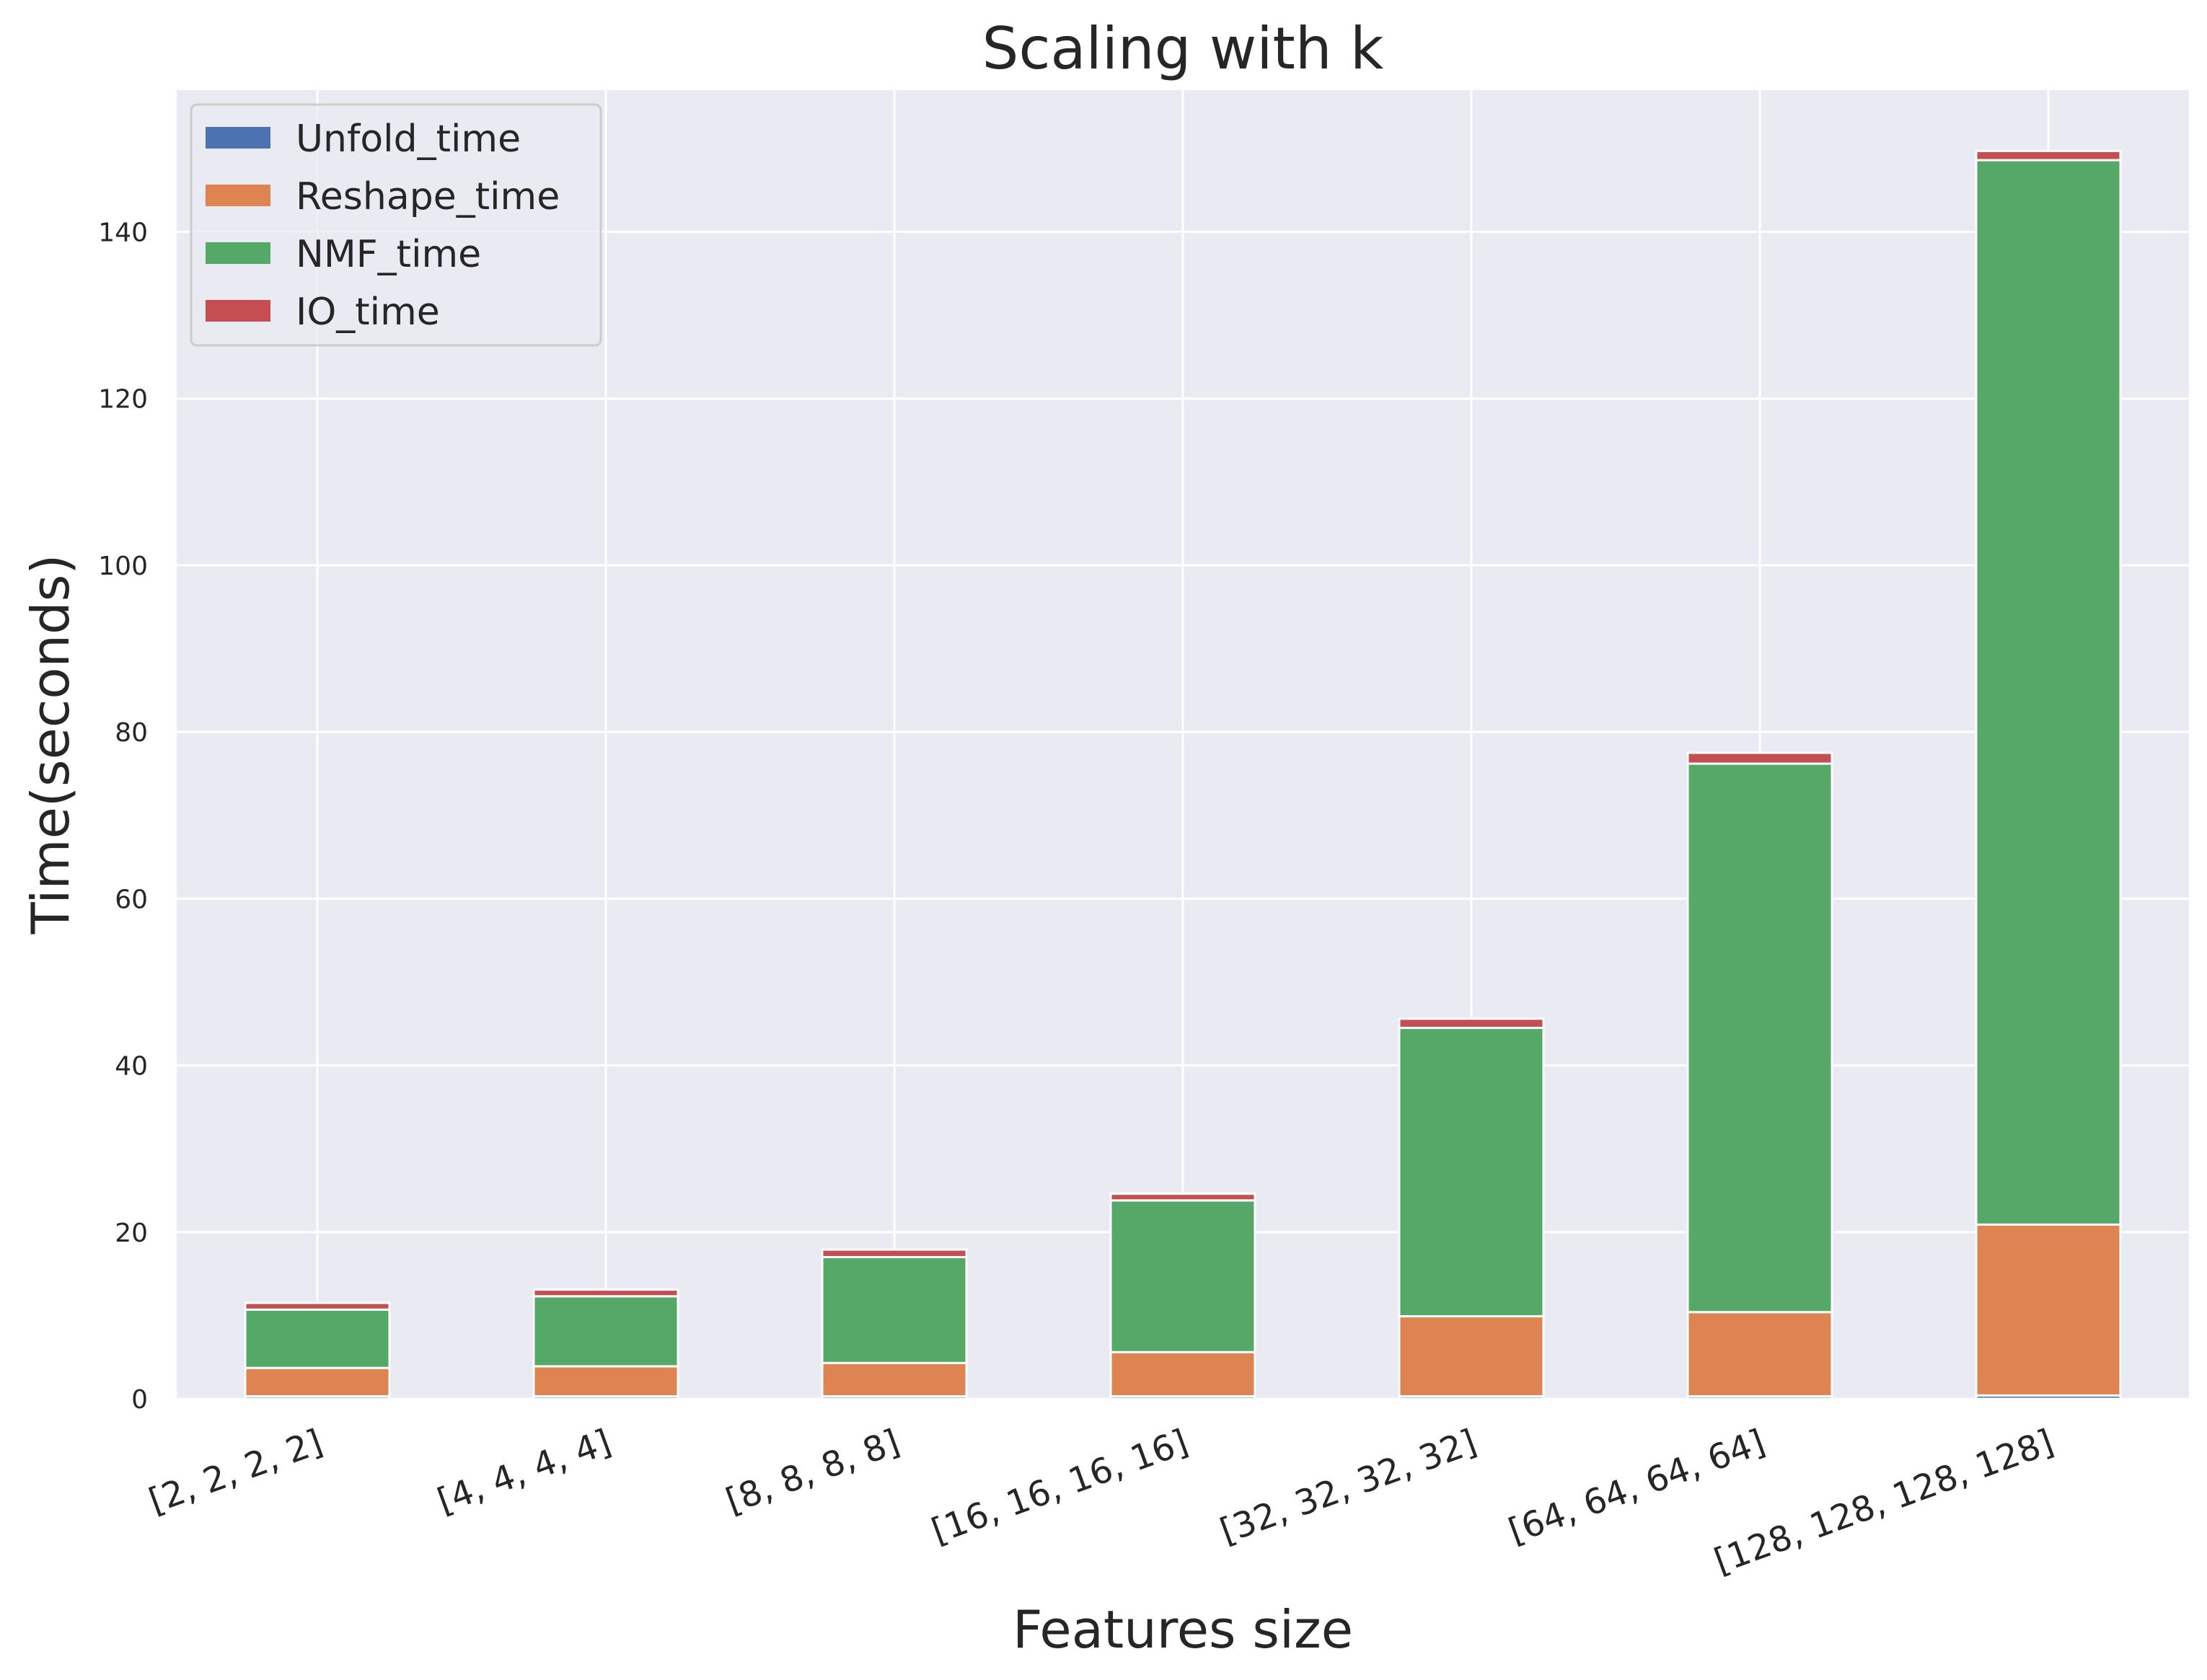  I want to click on legend: Unfold_time Reshape_time NMF_time IO_time, so click(396, 225).